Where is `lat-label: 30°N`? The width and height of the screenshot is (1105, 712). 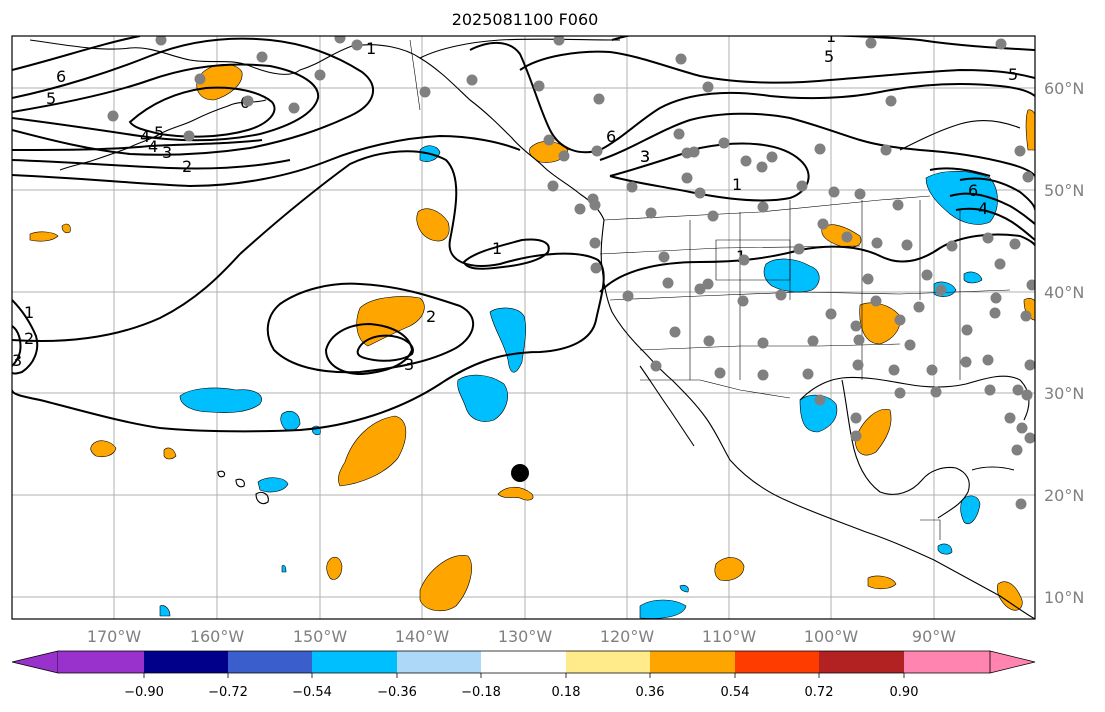
lat-label: 30°N is located at coordinates (1064, 393).